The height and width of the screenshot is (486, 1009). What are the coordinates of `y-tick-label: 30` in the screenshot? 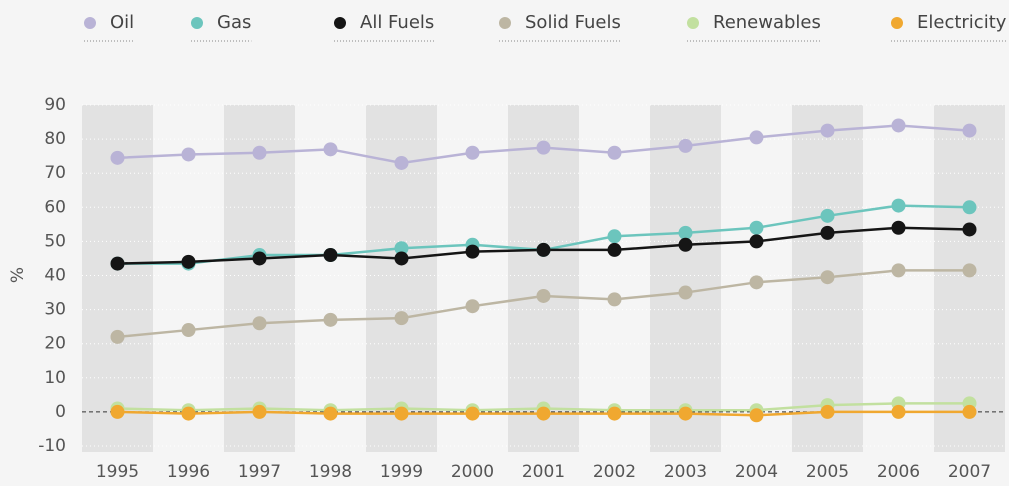 It's located at (55, 310).